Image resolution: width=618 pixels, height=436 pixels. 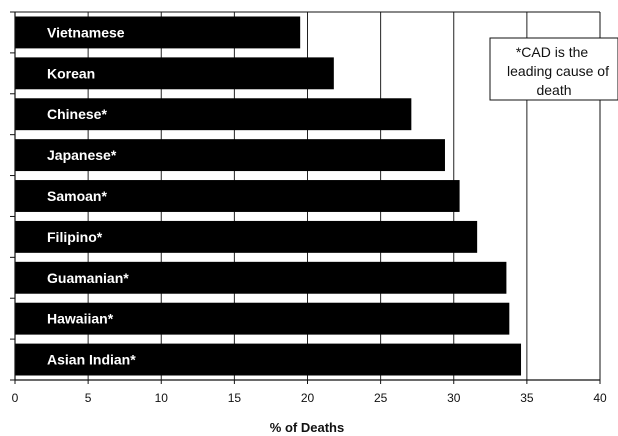 What do you see at coordinates (82, 155) in the screenshot?
I see `bar-label-4: Japanese*` at bounding box center [82, 155].